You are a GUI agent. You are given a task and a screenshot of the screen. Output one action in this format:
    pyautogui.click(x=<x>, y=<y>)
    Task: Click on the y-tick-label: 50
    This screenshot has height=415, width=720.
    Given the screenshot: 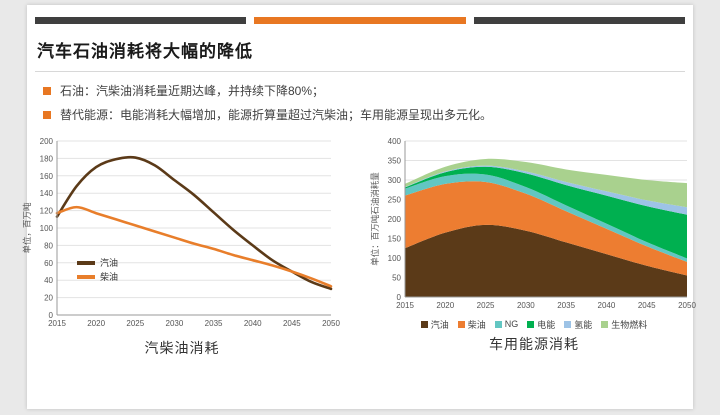 What is the action you would take?
    pyautogui.click(x=396, y=277)
    